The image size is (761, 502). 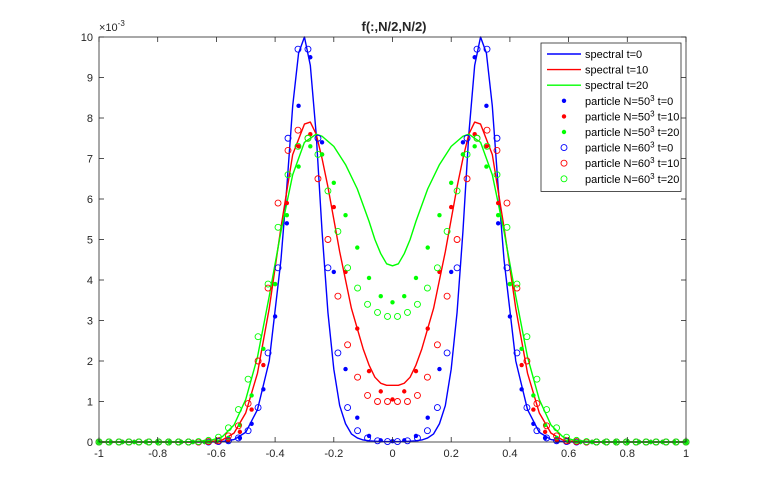 I want to click on legend-item: particle N=503 t=20, so click(x=620, y=132).